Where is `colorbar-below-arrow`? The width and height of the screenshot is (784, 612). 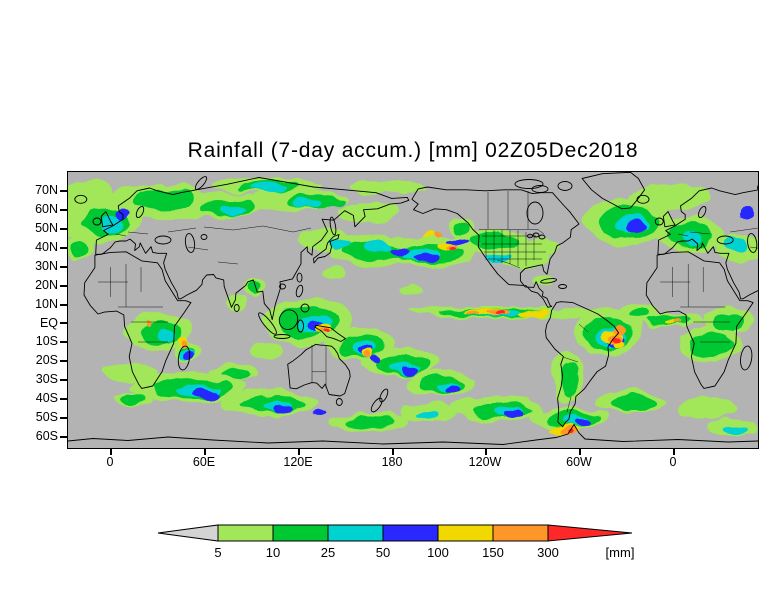
colorbar-below-arrow is located at coordinates (188, 533).